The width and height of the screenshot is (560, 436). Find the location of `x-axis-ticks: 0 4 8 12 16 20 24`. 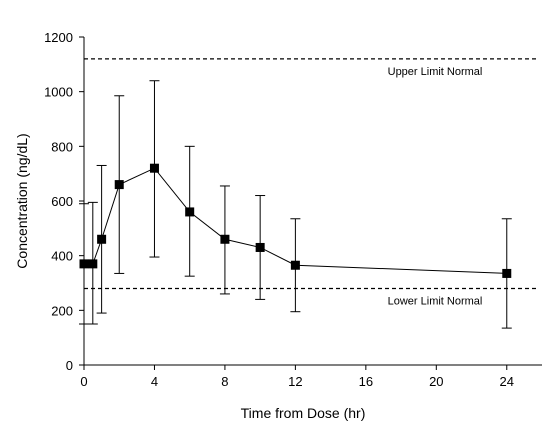

x-axis-ticks: 0 4 8 12 16 20 24 is located at coordinates (297, 377).